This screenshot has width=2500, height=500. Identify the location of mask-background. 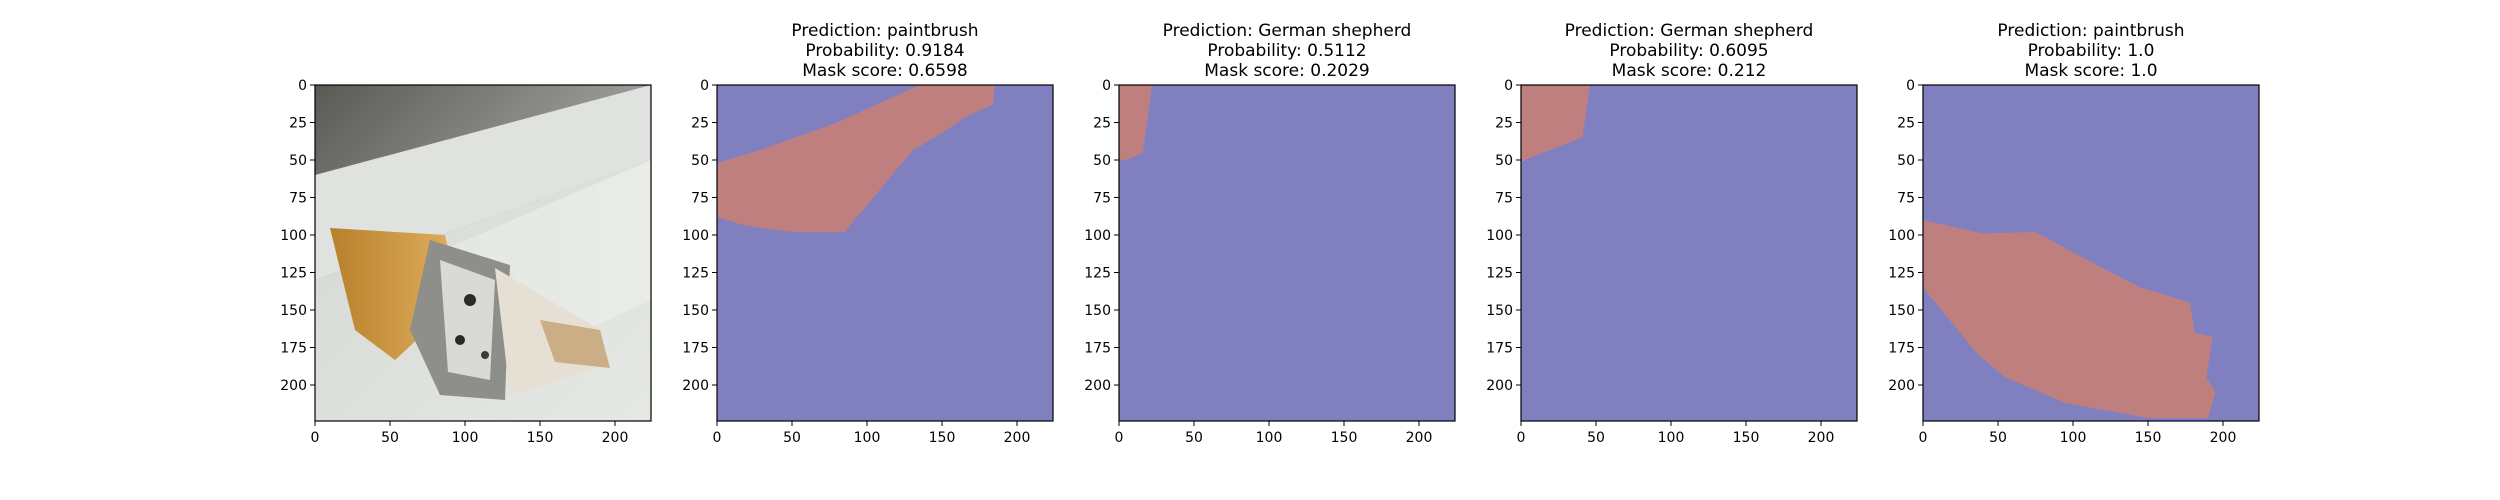
(1689, 253).